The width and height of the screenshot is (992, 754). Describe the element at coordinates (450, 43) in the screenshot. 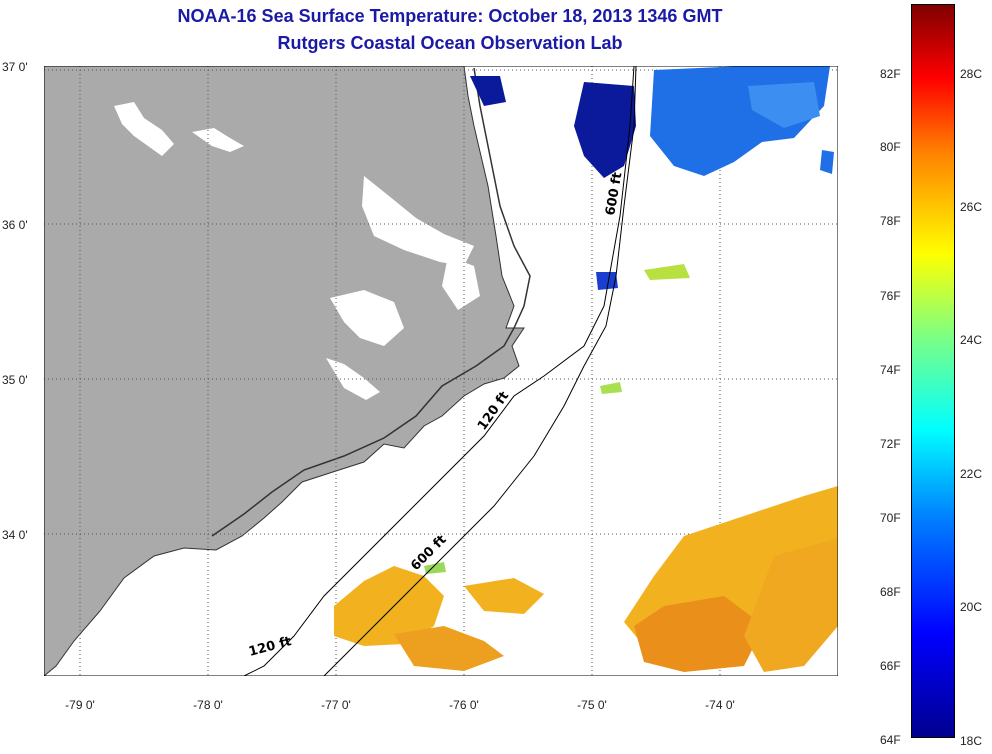

I see `map-subtitle: Rutgers Coastal Ocean Observation Lab` at that location.